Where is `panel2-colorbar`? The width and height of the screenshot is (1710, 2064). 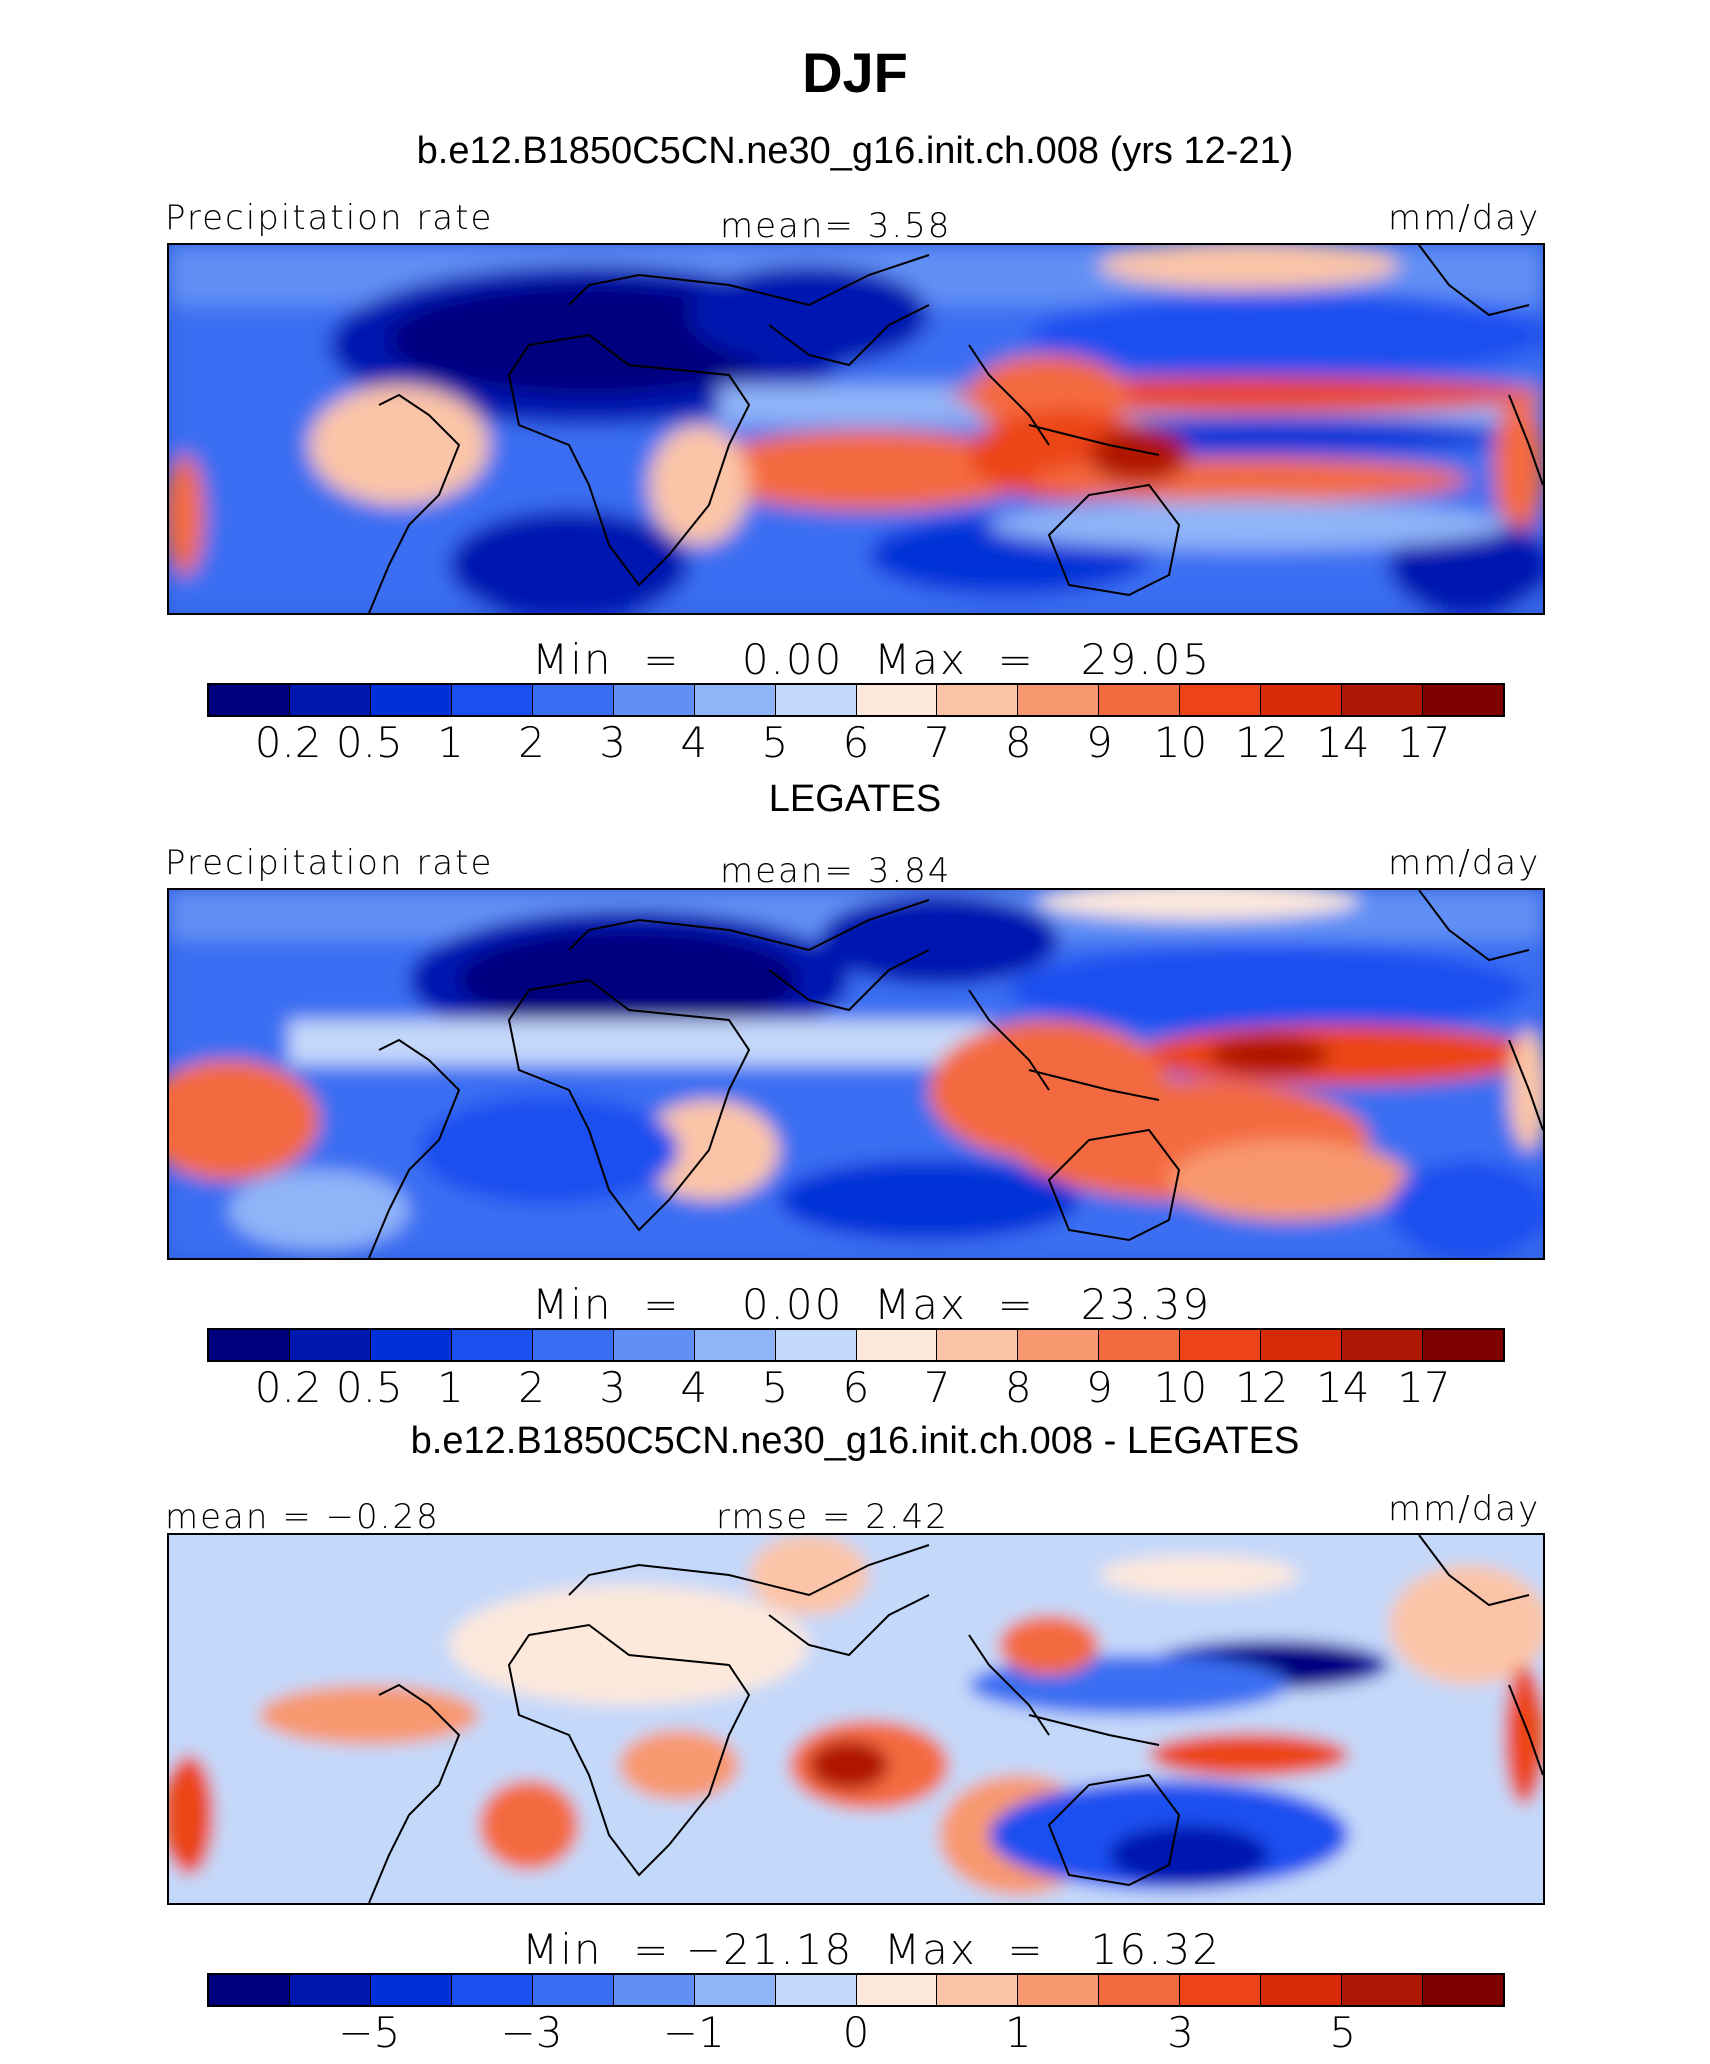
panel2-colorbar is located at coordinates (856, 1345).